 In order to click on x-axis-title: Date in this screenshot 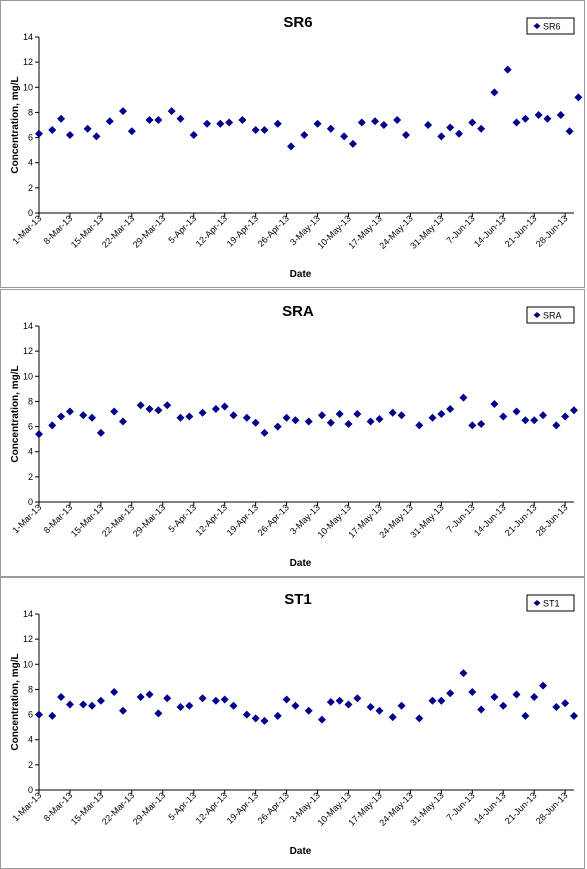, I will do `click(301, 274)`.